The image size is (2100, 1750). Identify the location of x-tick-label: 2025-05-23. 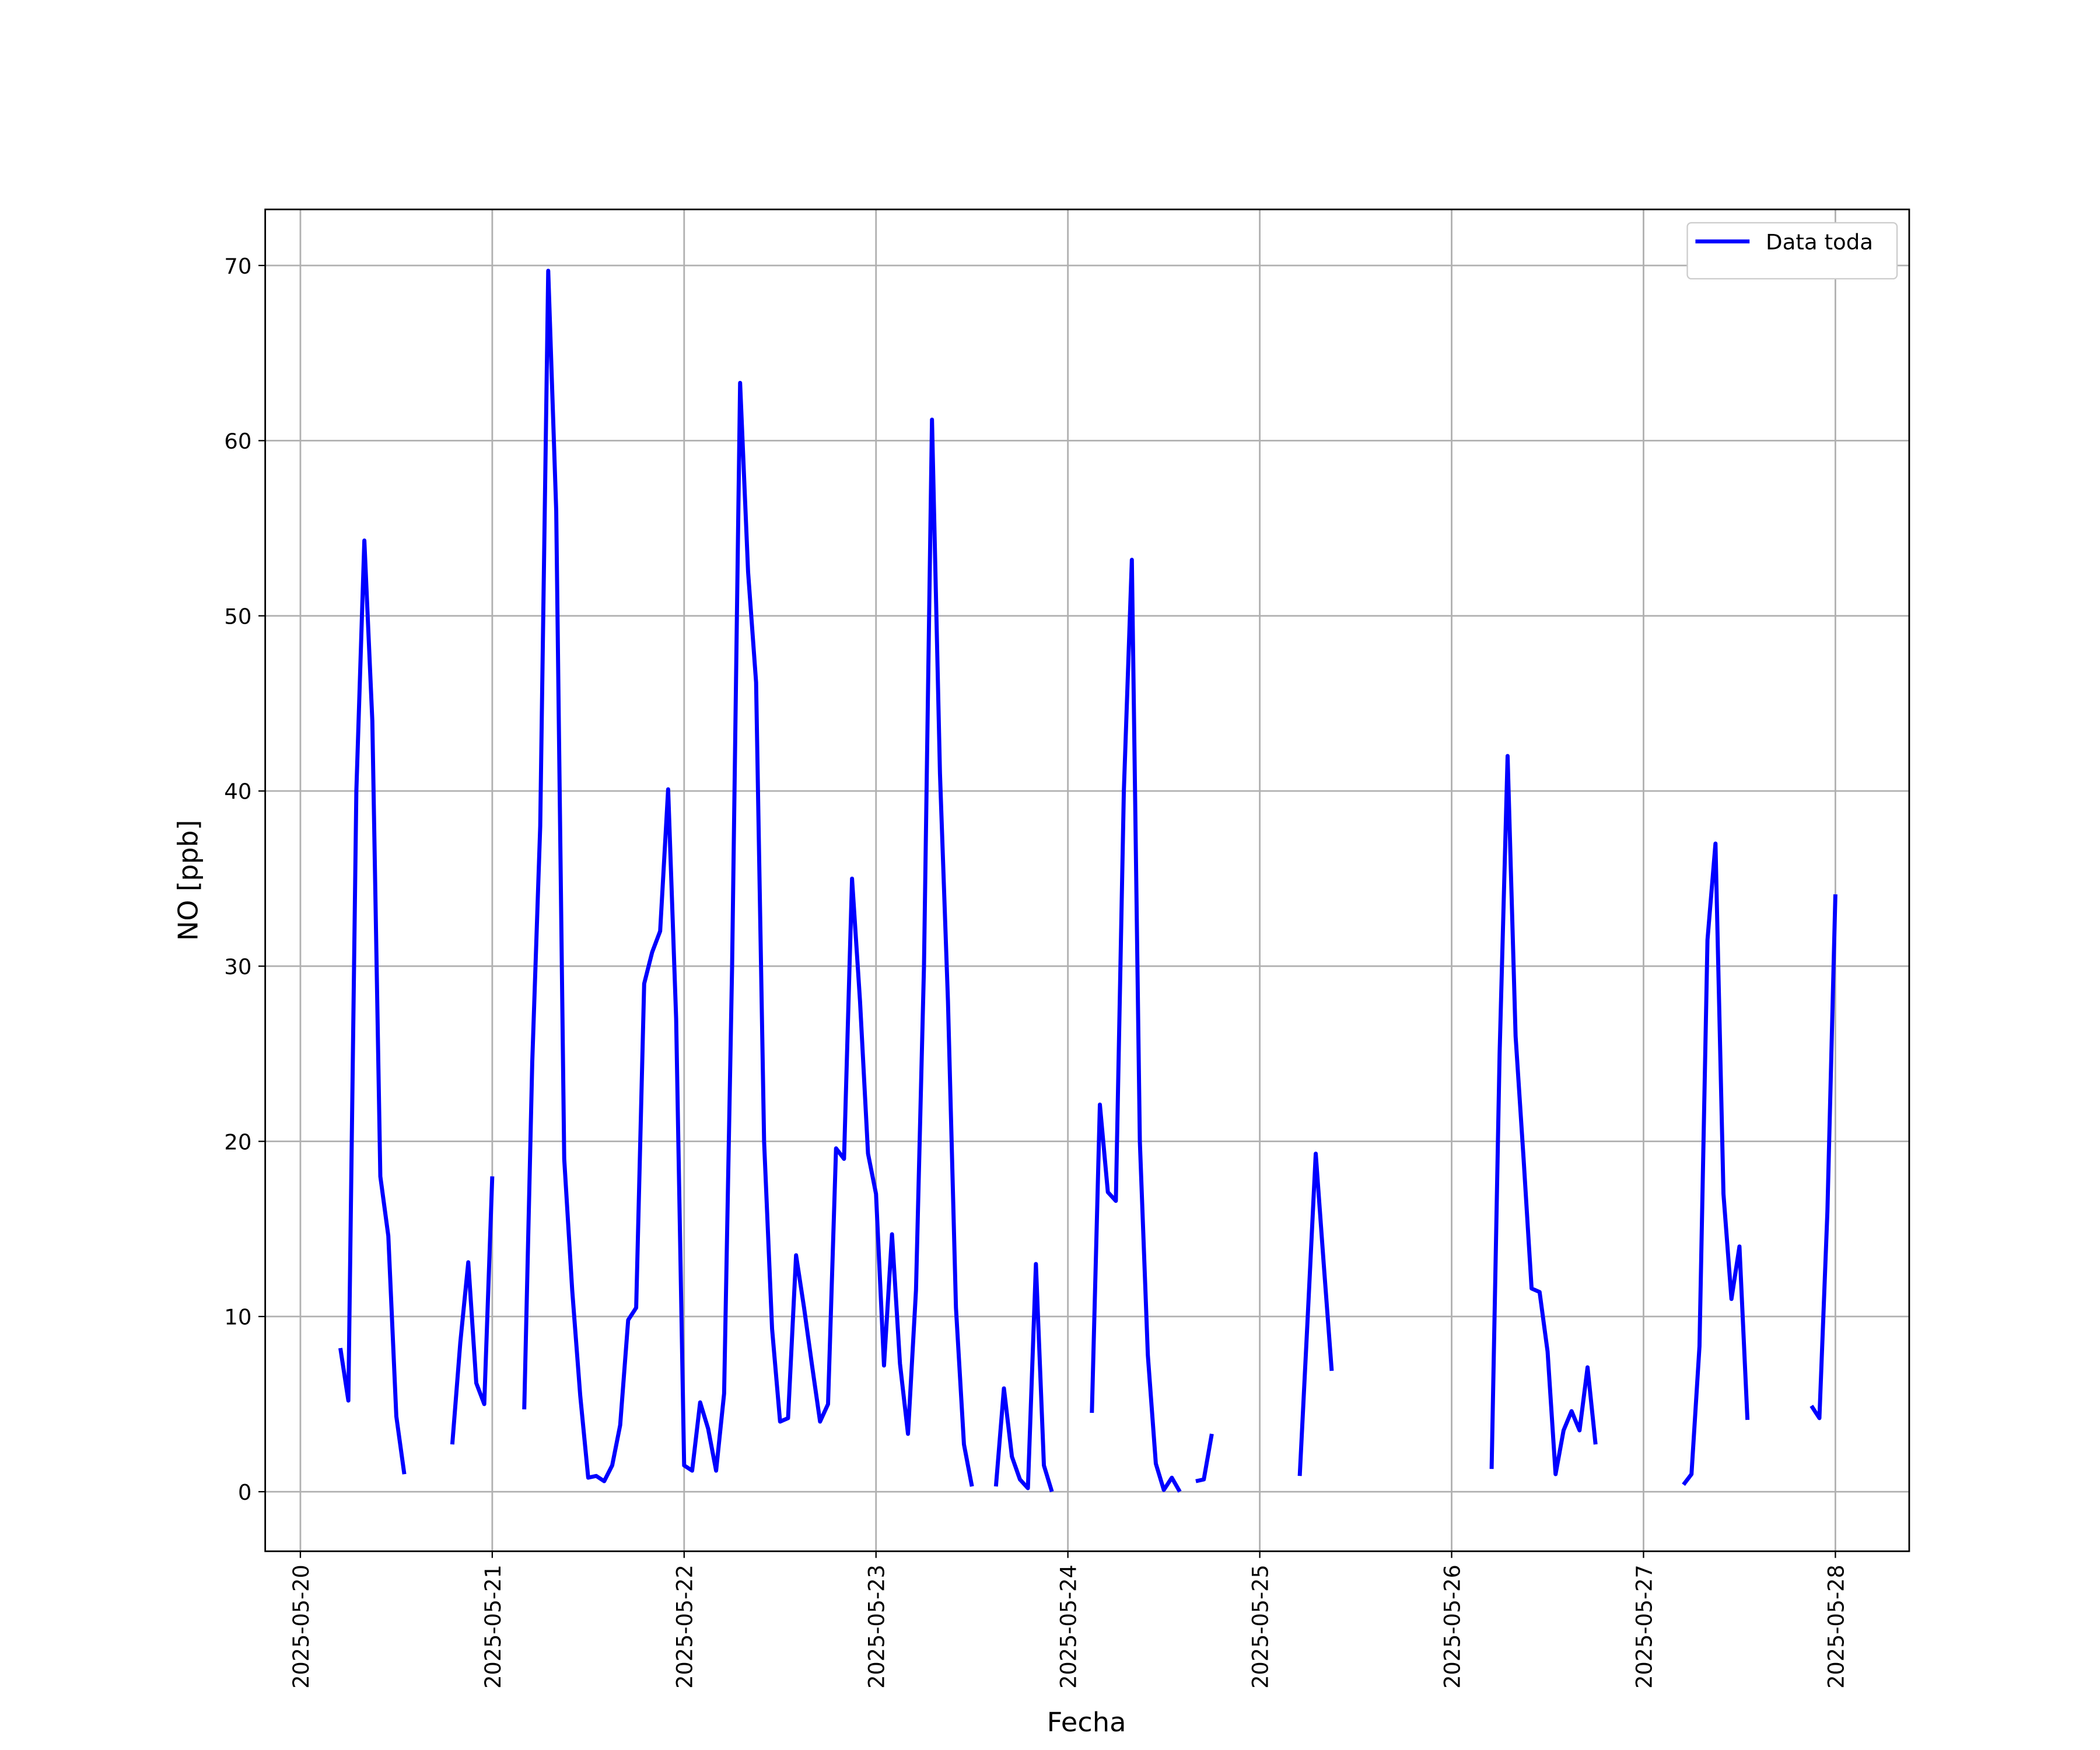
(876, 1626).